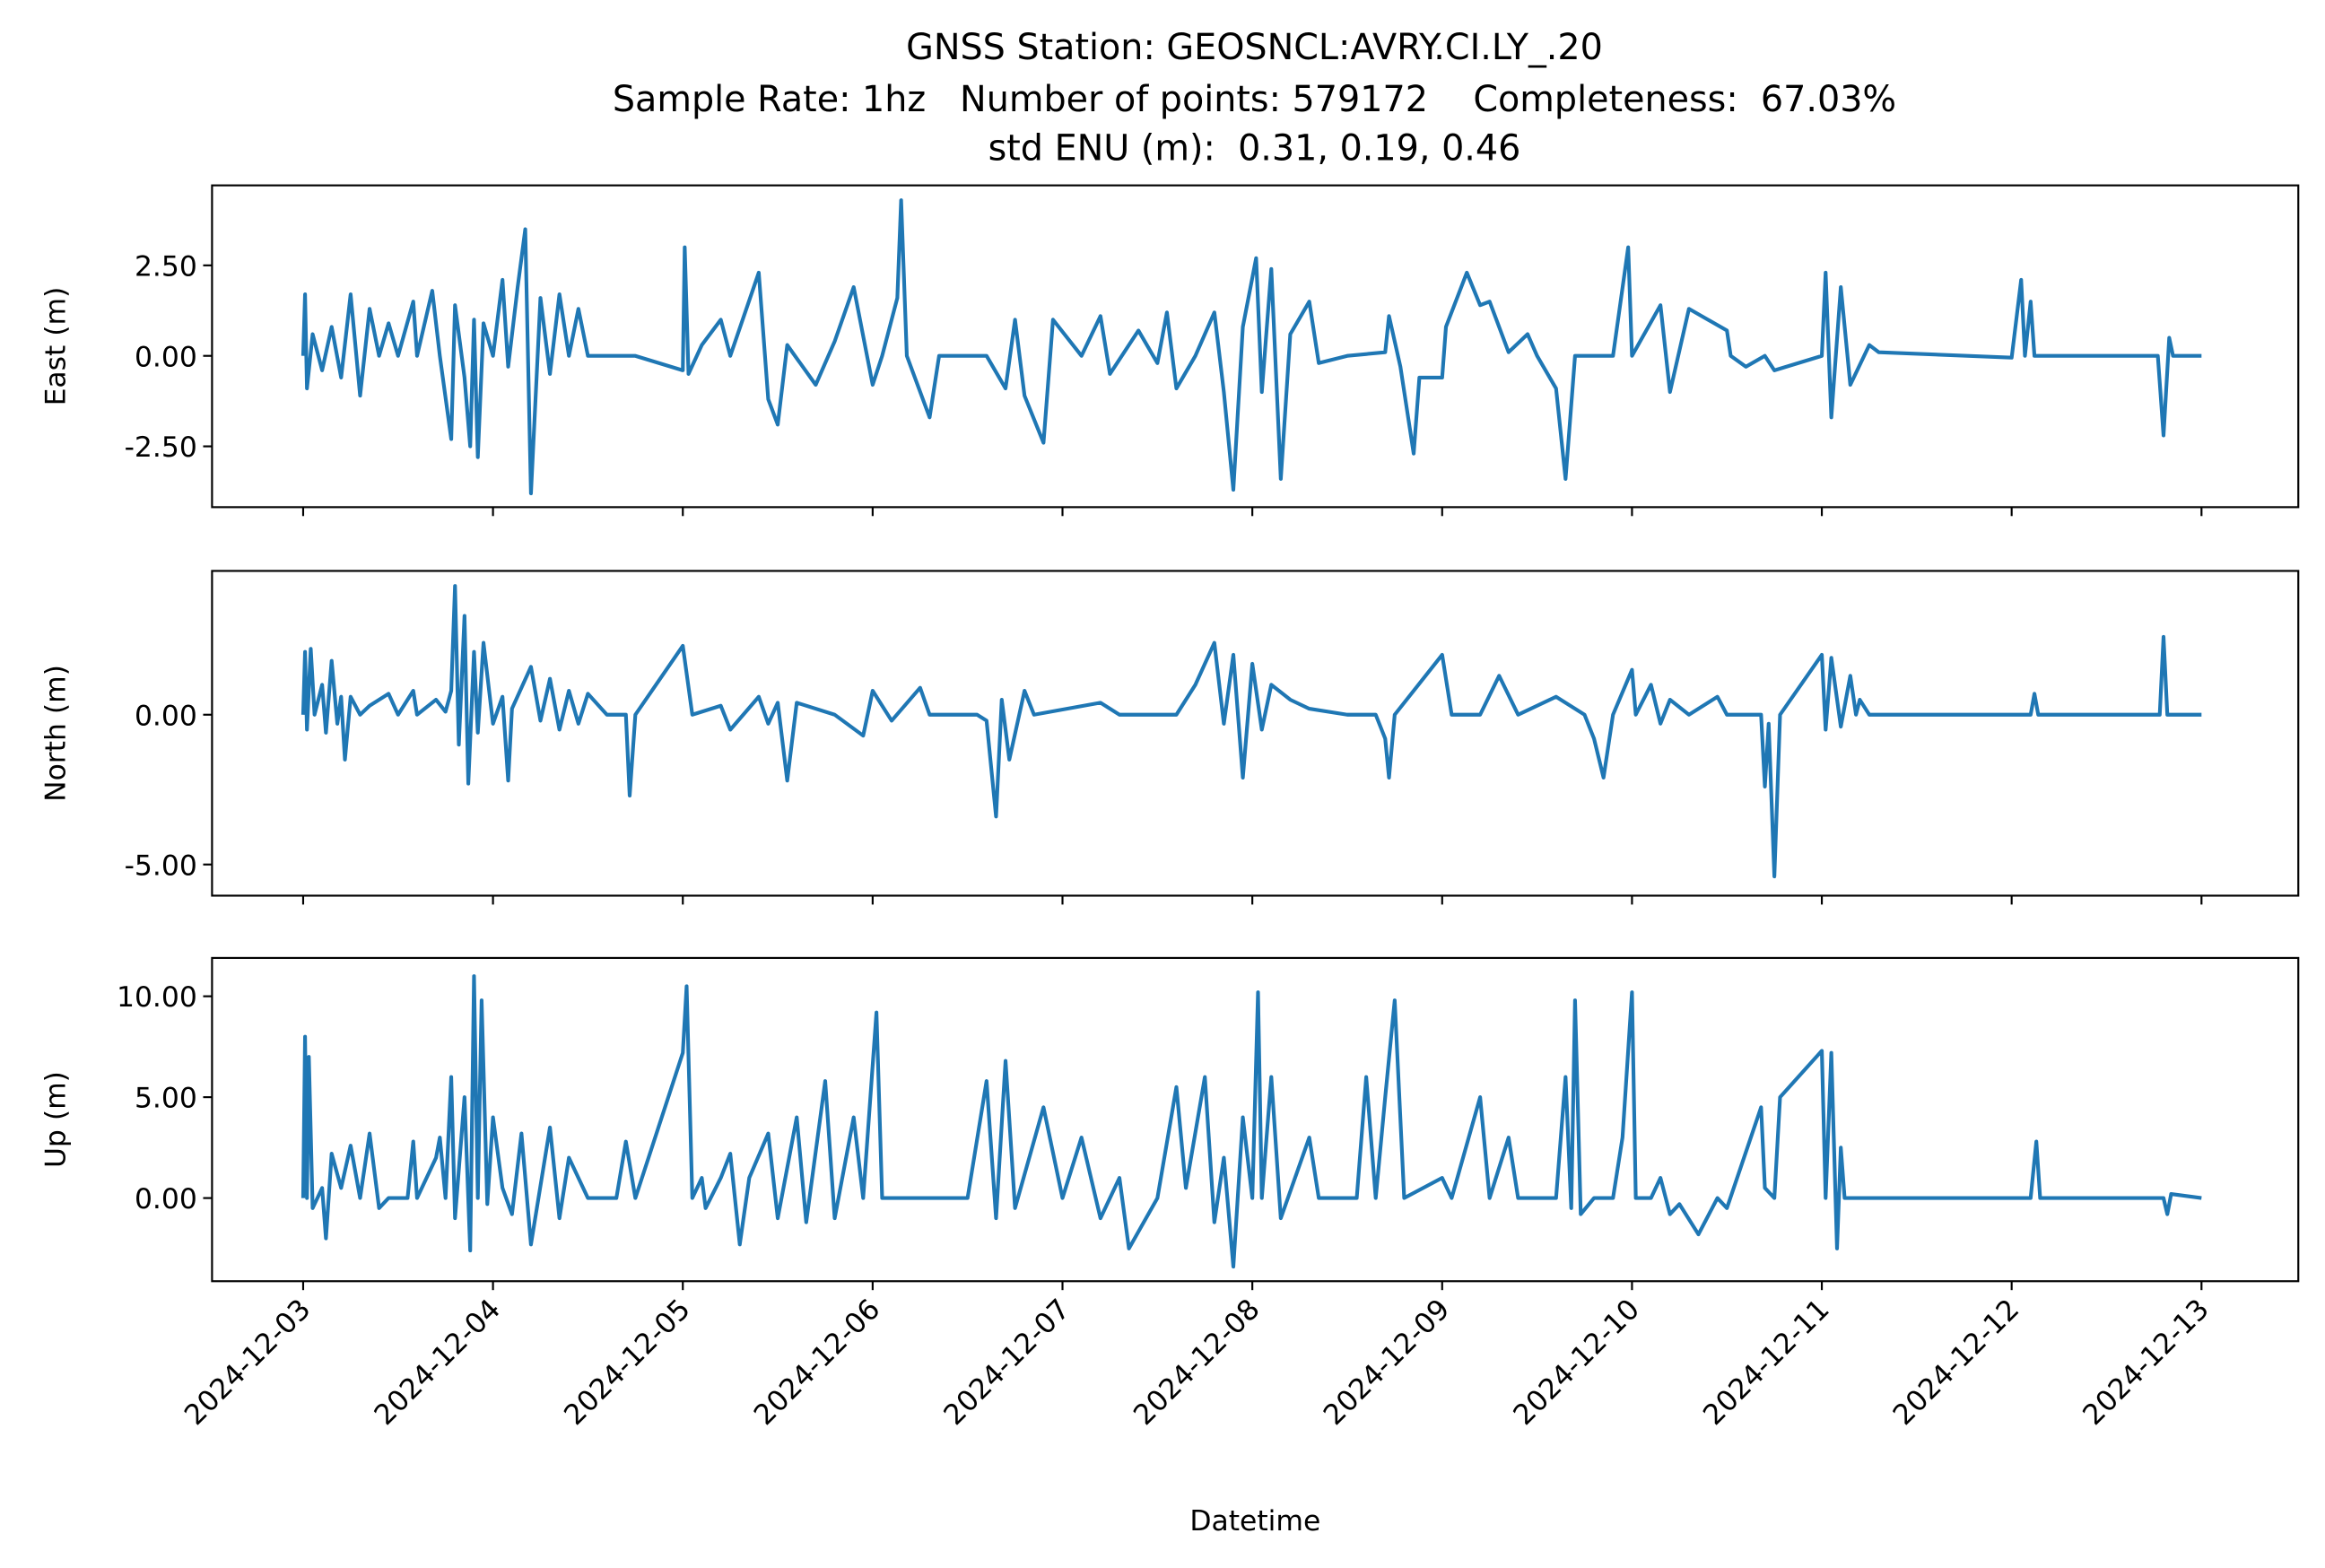 The width and height of the screenshot is (2325, 1568). I want to click on y-tick-label: -5.00, so click(161, 866).